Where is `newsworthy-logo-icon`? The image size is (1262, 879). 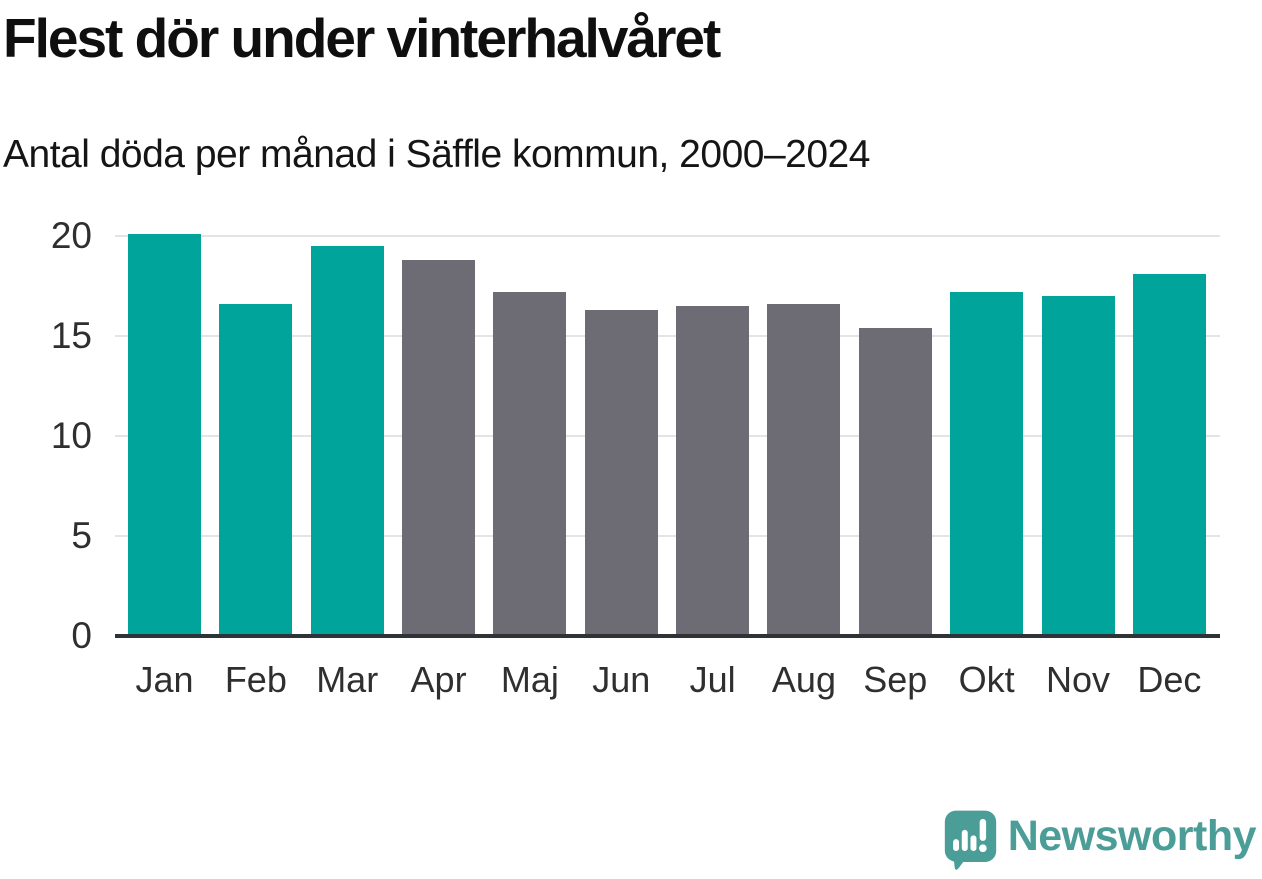 newsworthy-logo-icon is located at coordinates (970, 840).